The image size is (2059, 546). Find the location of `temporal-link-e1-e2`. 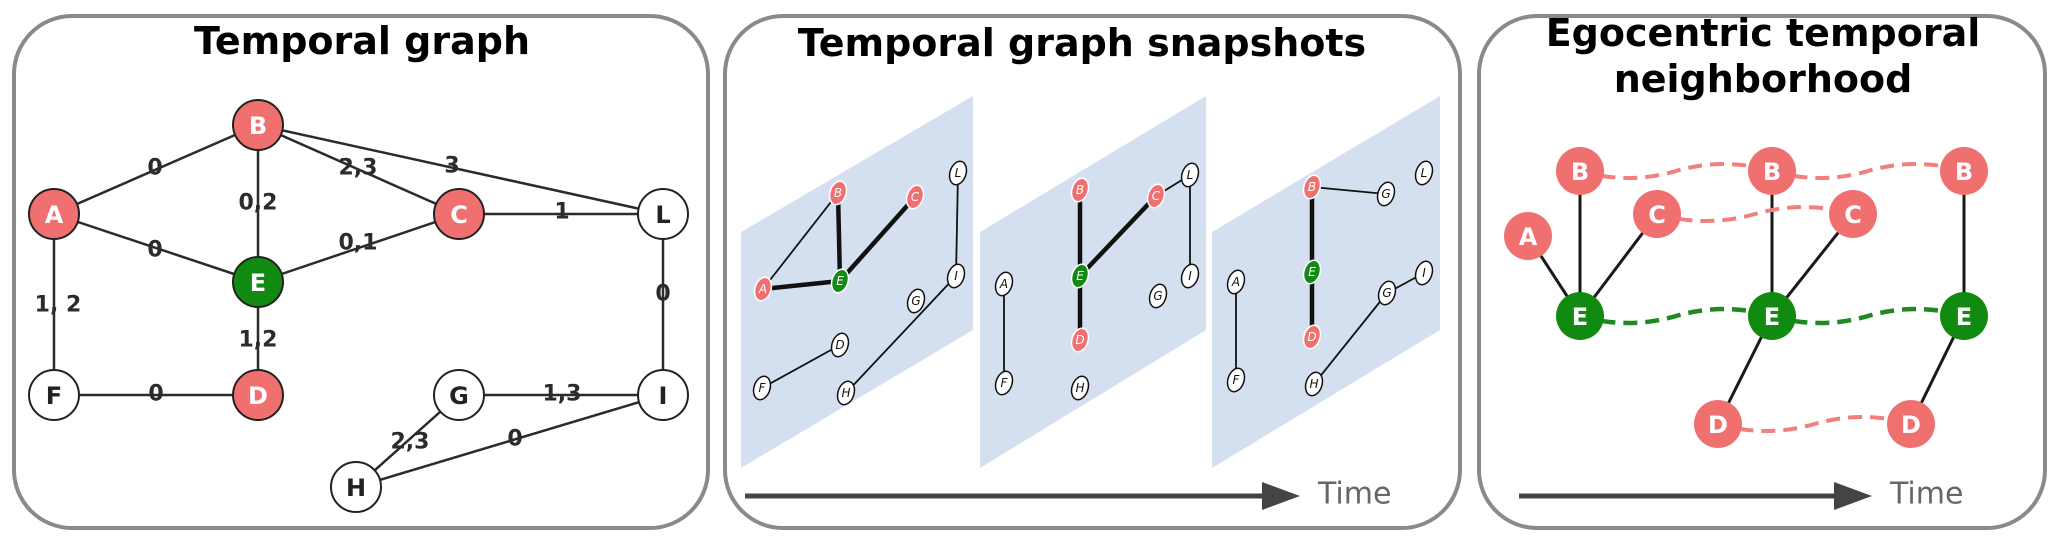

temporal-link-e1-e2 is located at coordinates (1676, 316).